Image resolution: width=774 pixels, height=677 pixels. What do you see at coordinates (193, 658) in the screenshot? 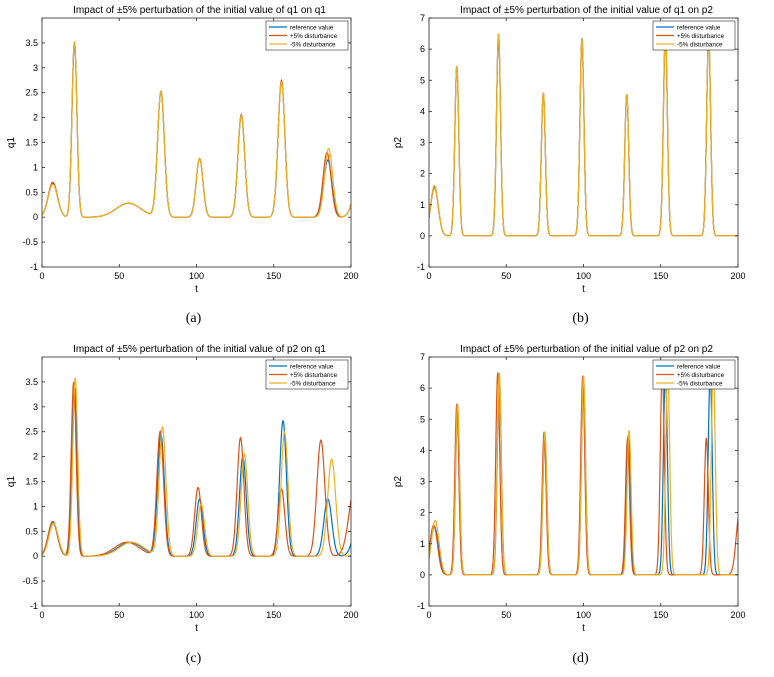
I see `panel-label-c: (c)` at bounding box center [193, 658].